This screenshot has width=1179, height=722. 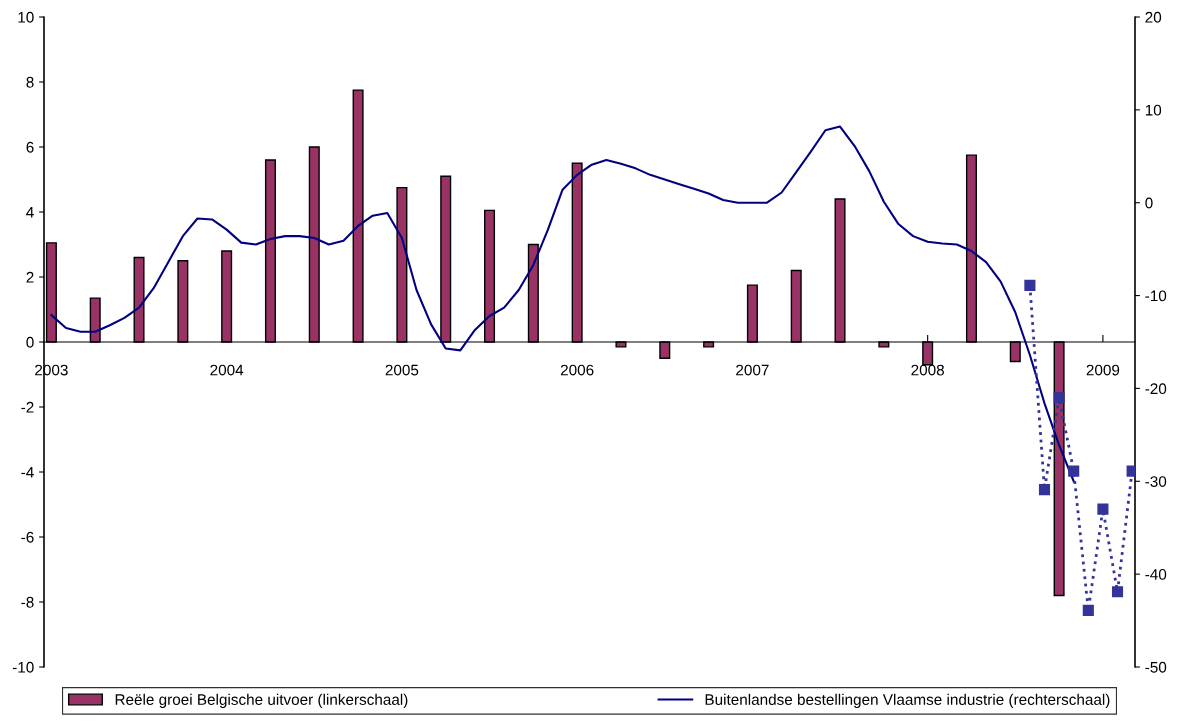 I want to click on x-tick-label: 2004, so click(x=227, y=370).